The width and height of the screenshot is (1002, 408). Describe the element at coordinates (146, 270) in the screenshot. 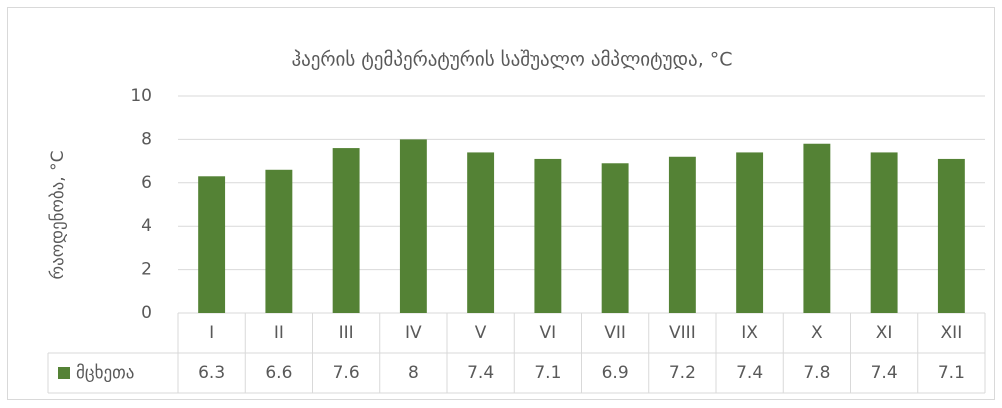

I see `y-tick-label: 2` at that location.